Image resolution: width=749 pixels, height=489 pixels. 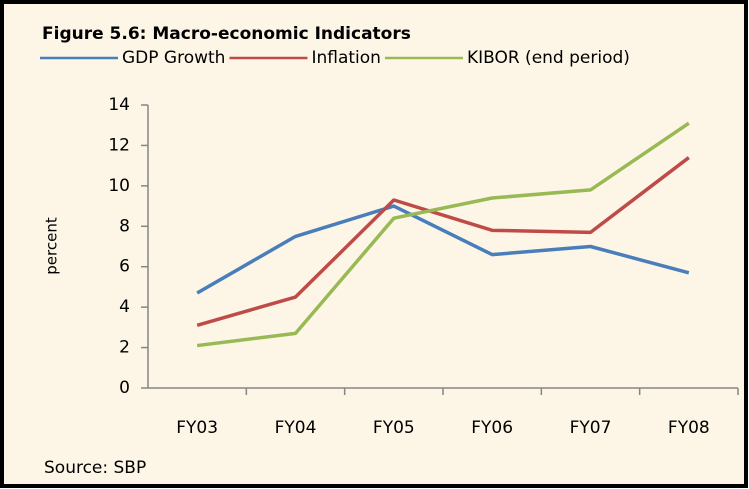 I want to click on source-note: Source: SBP, so click(x=95, y=468).